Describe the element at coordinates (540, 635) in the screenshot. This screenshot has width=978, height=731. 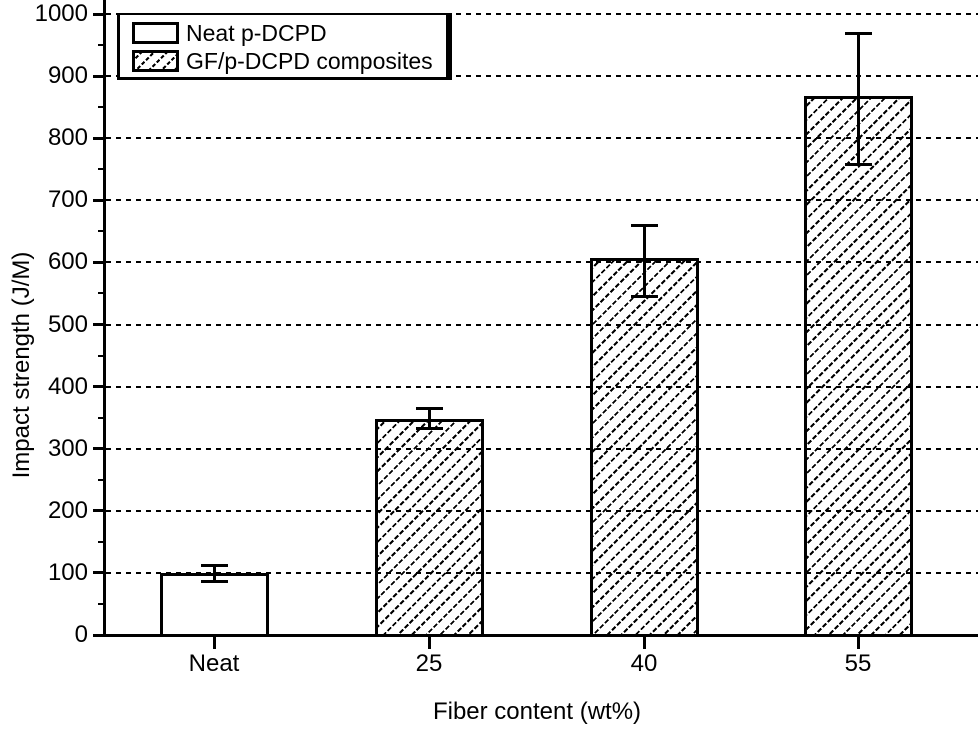
I see `x-axis-line` at that location.